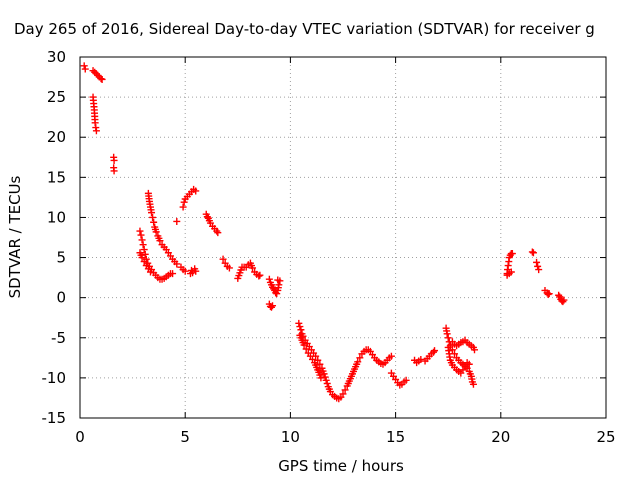  Describe the element at coordinates (56, 177) in the screenshot. I see `y-tick-label: 15` at that location.